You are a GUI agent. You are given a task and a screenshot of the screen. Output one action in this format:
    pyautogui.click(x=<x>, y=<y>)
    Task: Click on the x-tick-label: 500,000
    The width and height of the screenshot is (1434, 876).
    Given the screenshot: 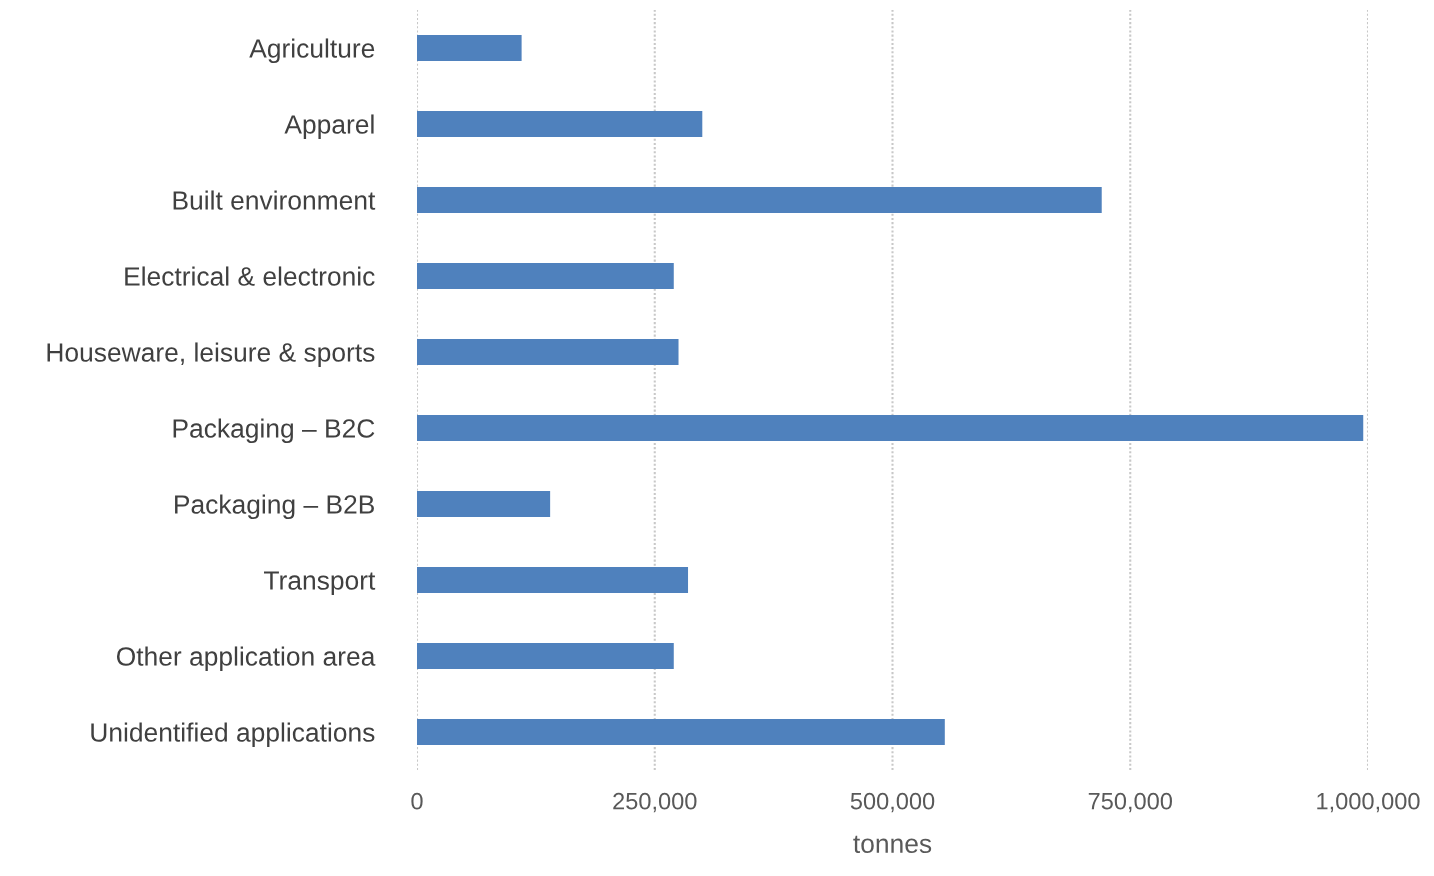 What is the action you would take?
    pyautogui.click(x=892, y=802)
    